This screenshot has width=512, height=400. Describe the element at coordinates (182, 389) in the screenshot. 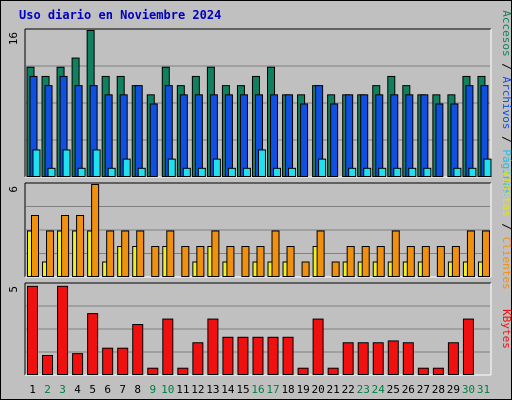

I see `day-label: 11` at that location.